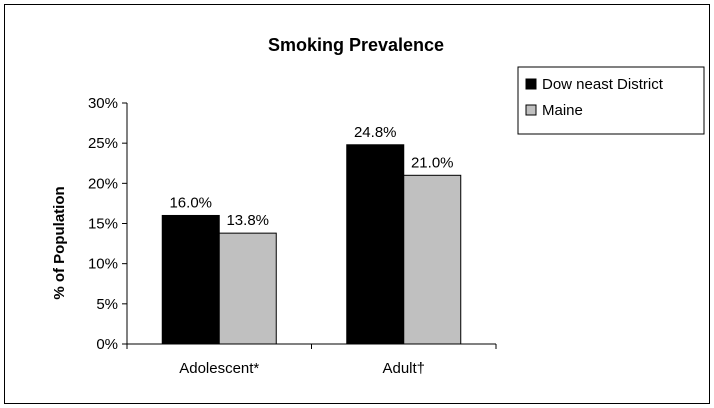  What do you see at coordinates (103, 103) in the screenshot?
I see `y-tick-label-6: 30%` at bounding box center [103, 103].